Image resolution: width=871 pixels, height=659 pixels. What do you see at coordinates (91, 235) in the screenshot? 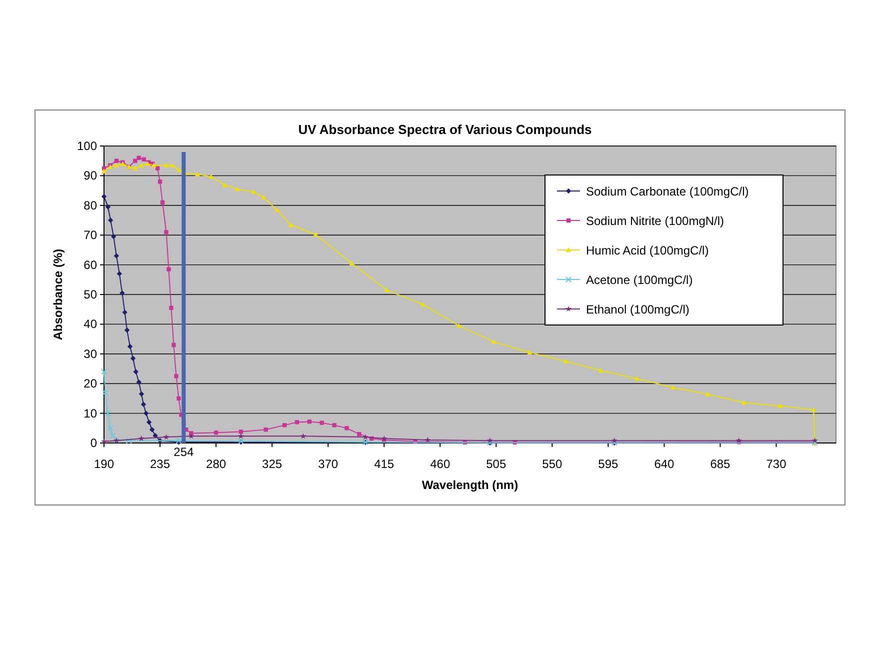
I see `y-tick-label: 70` at bounding box center [91, 235].